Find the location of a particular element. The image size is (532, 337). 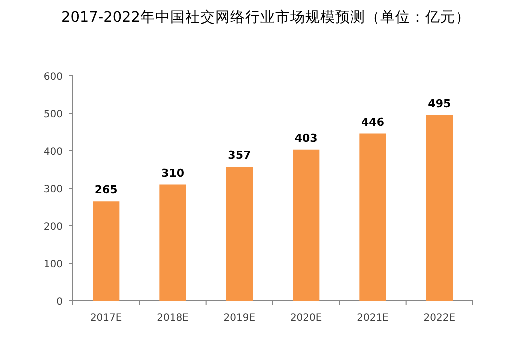

data-label: 403 is located at coordinates (306, 138).